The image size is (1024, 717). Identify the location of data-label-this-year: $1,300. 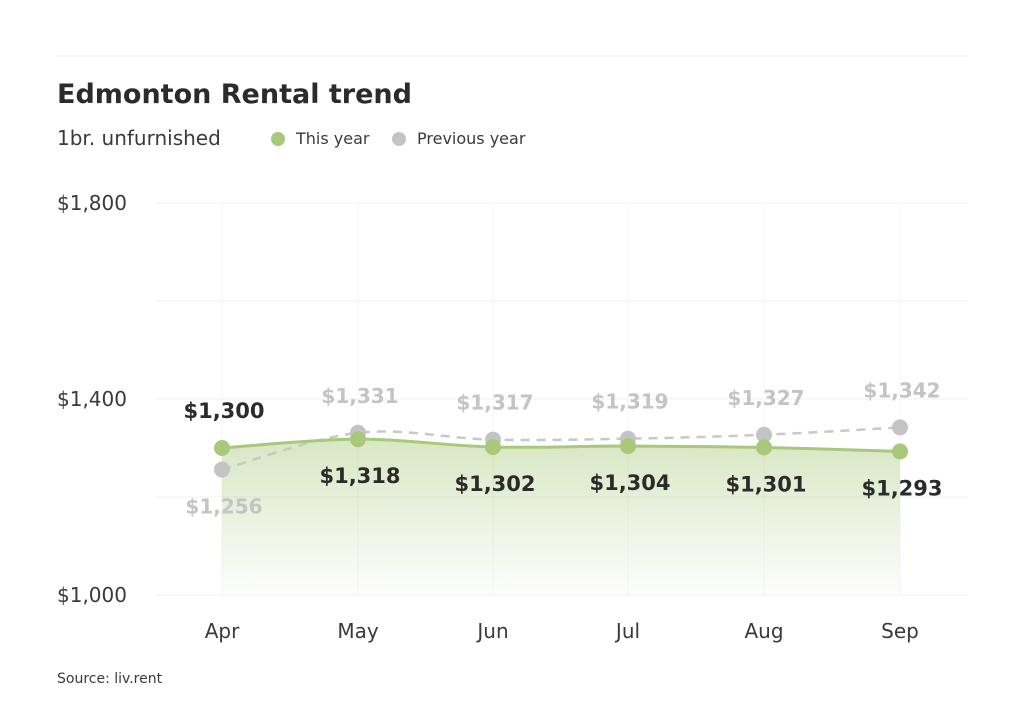
(223, 411).